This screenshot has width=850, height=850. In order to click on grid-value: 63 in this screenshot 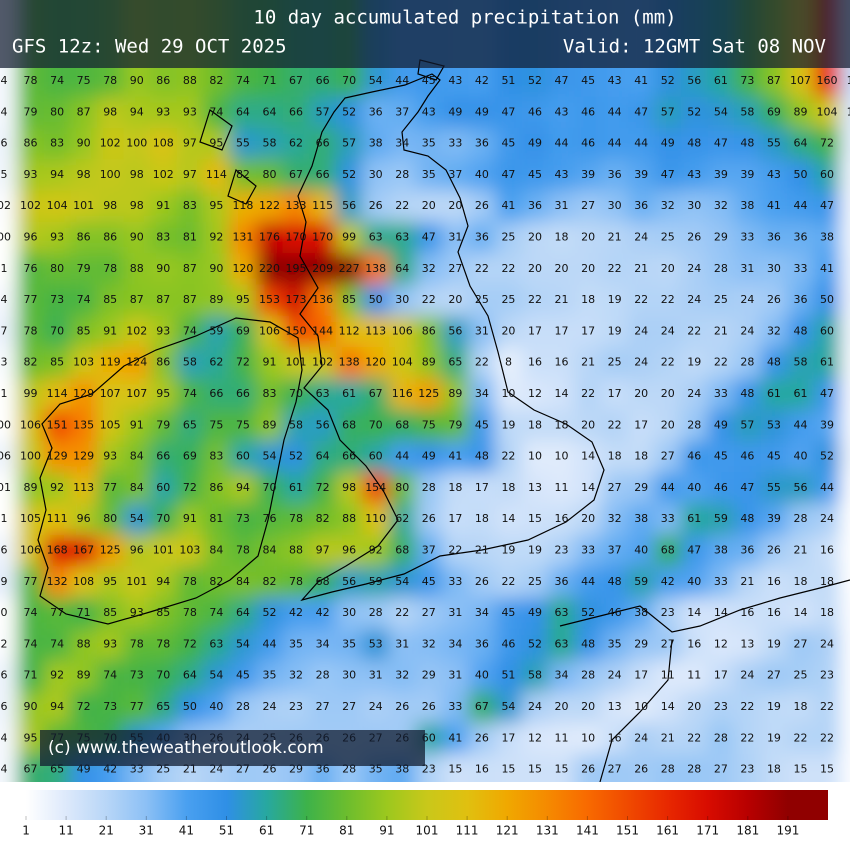, I will do `click(402, 237)`.